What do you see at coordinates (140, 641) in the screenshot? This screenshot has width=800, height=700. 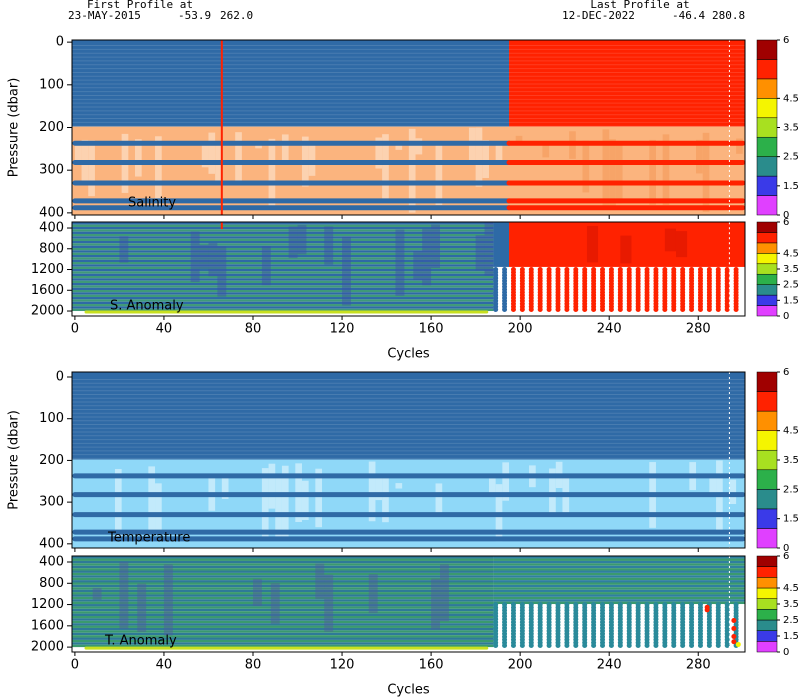 I see `panel-label: T. Anomaly` at bounding box center [140, 641].